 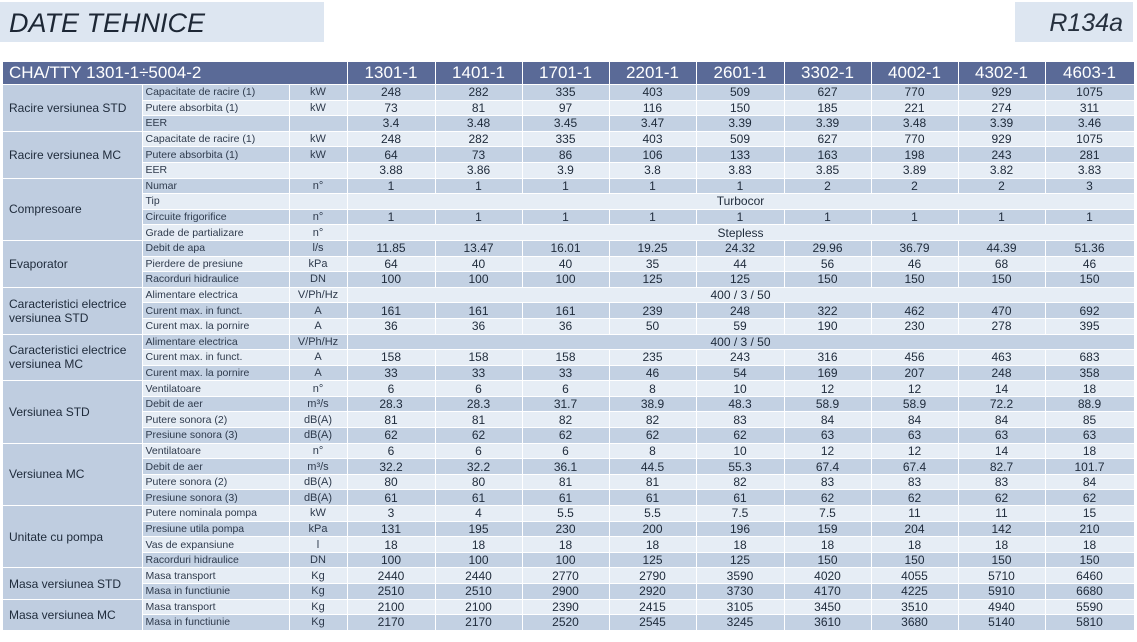 I want to click on value-cell: 81, so click(x=479, y=108).